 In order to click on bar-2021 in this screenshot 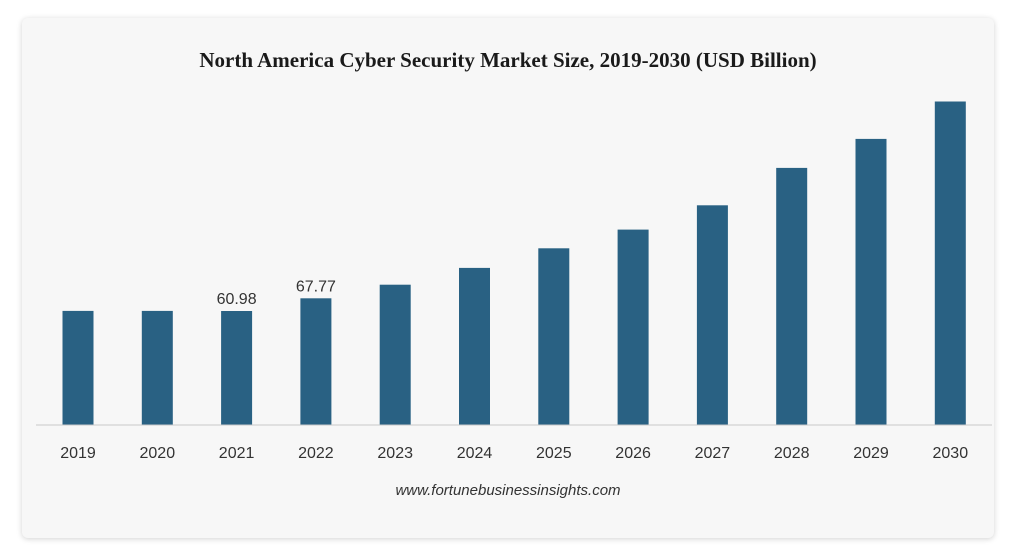, I will do `click(237, 368)`.